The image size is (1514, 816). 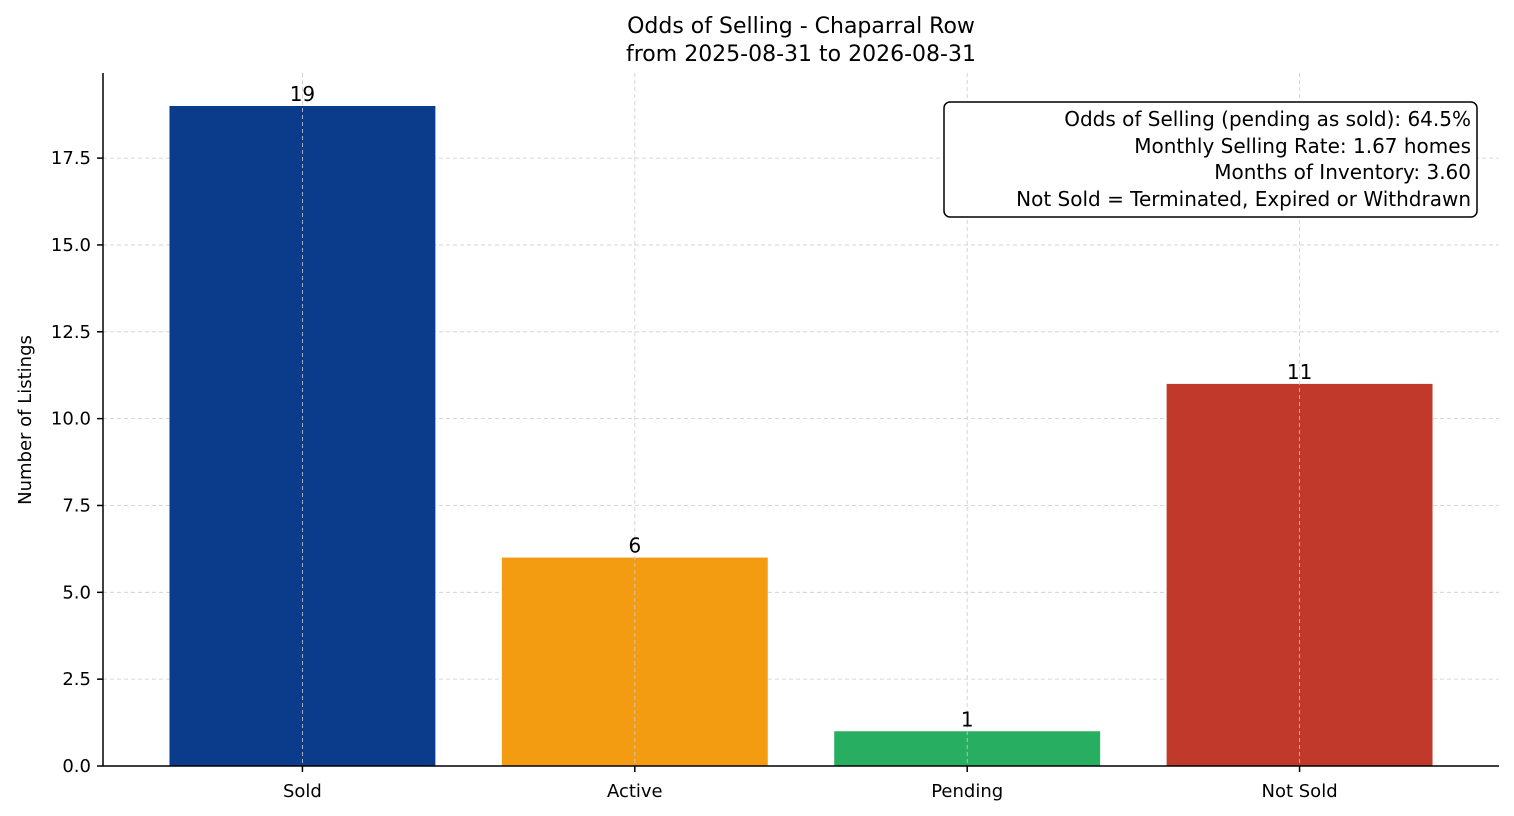 I want to click on info-line-rate: Monthly Selling Rate: 1.67 homes, so click(x=1302, y=146).